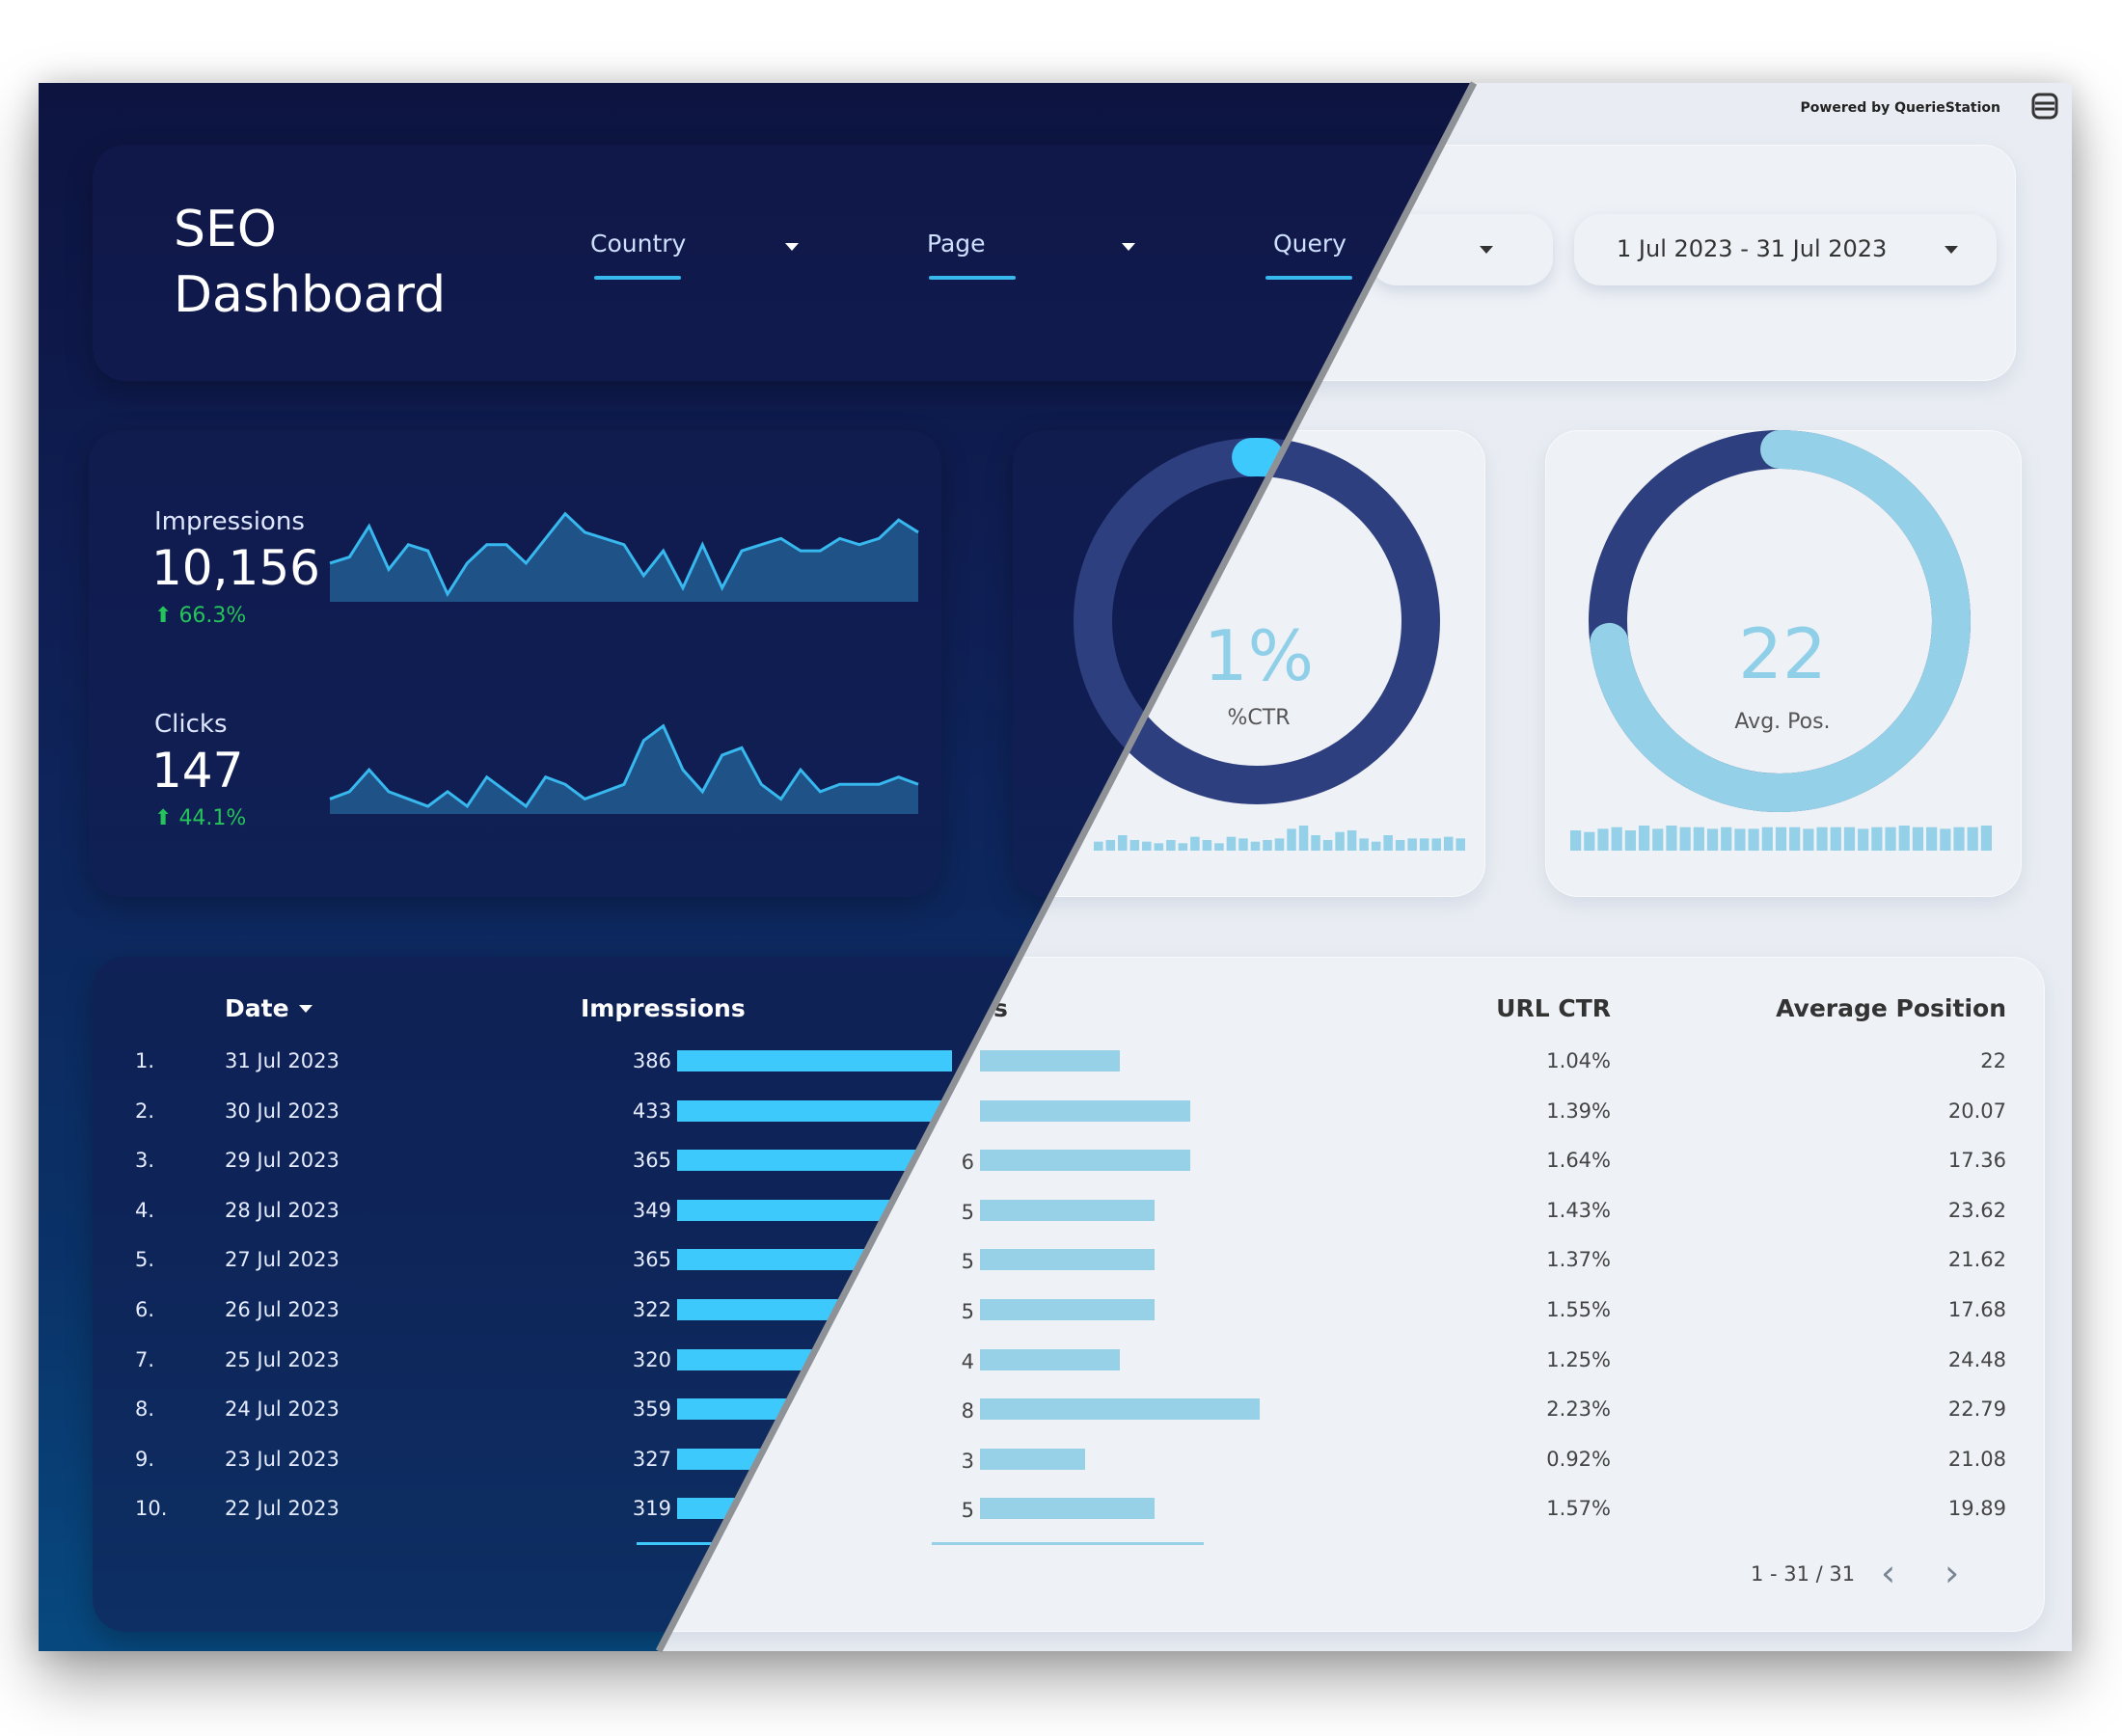 The width and height of the screenshot is (2122, 1736). I want to click on row-url-ctr: 1.04%, so click(1579, 1061).